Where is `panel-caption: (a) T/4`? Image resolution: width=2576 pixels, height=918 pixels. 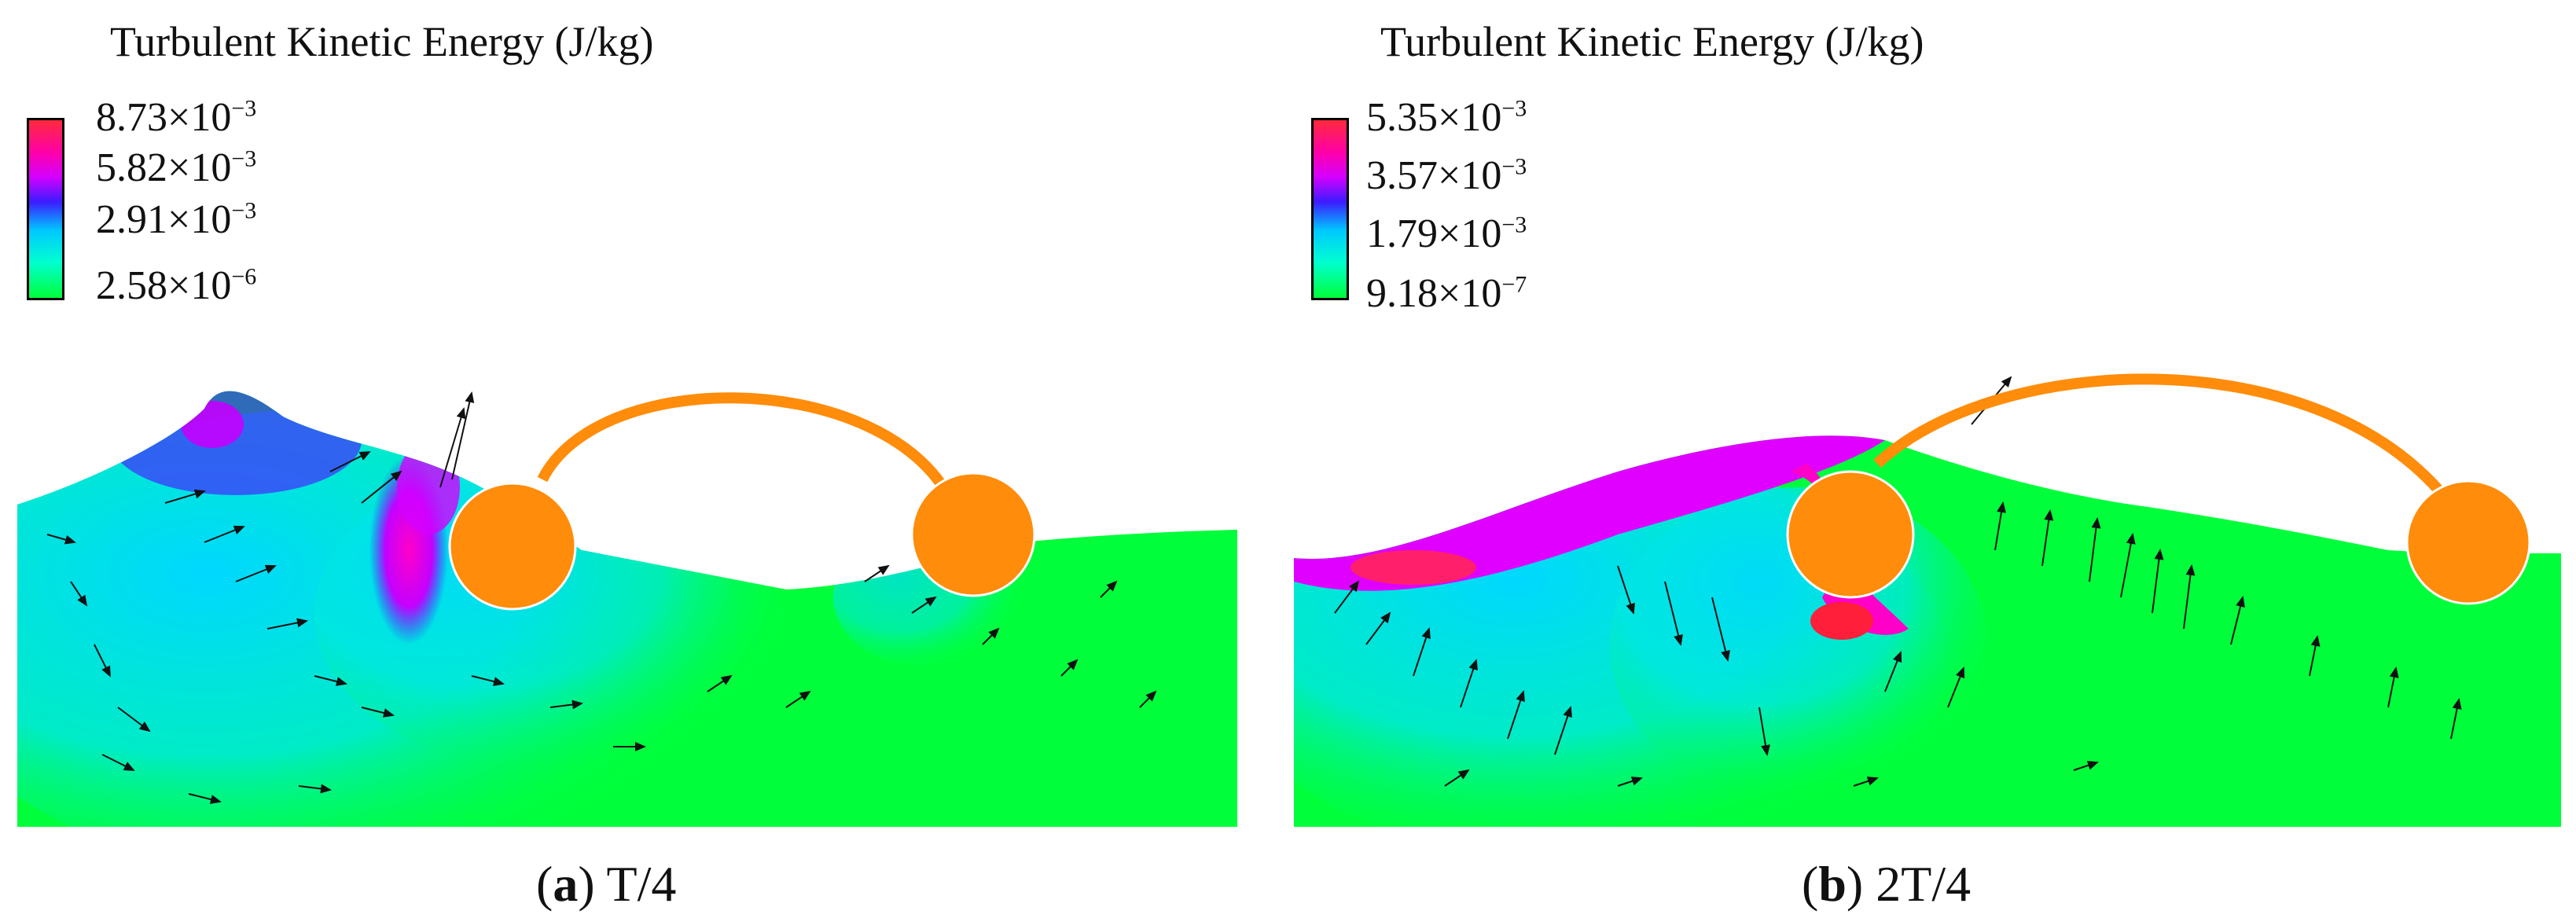
panel-caption: (a) T/4 is located at coordinates (606, 884).